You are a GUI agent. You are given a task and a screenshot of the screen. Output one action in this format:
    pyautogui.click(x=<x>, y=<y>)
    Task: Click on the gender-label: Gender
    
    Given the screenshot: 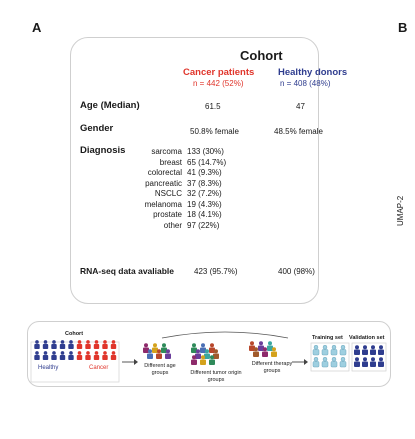 What is the action you would take?
    pyautogui.click(x=97, y=128)
    